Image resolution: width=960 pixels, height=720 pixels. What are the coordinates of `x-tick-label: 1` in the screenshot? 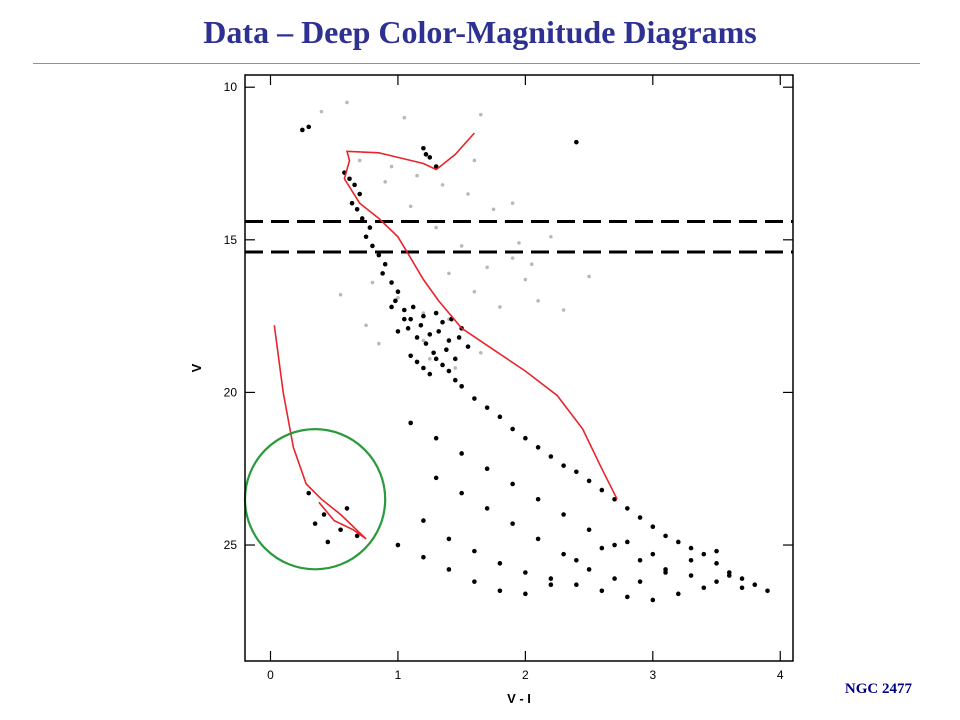 It's located at (398, 675).